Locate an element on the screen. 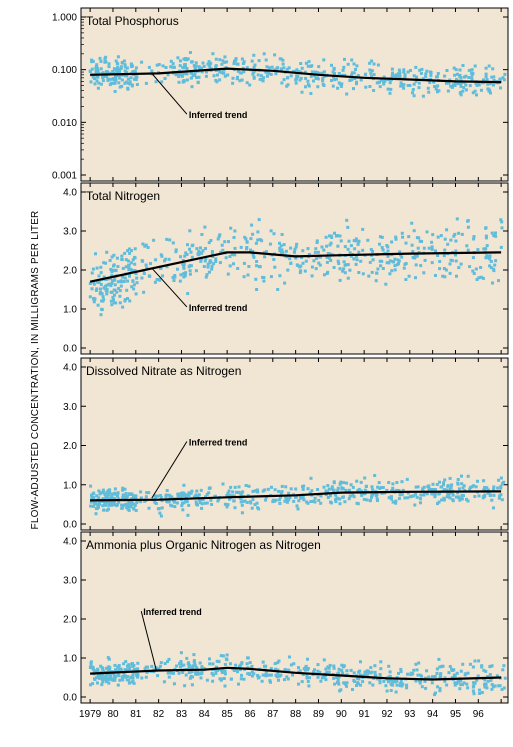  y-tick-label: 1.000 is located at coordinates (64, 18).